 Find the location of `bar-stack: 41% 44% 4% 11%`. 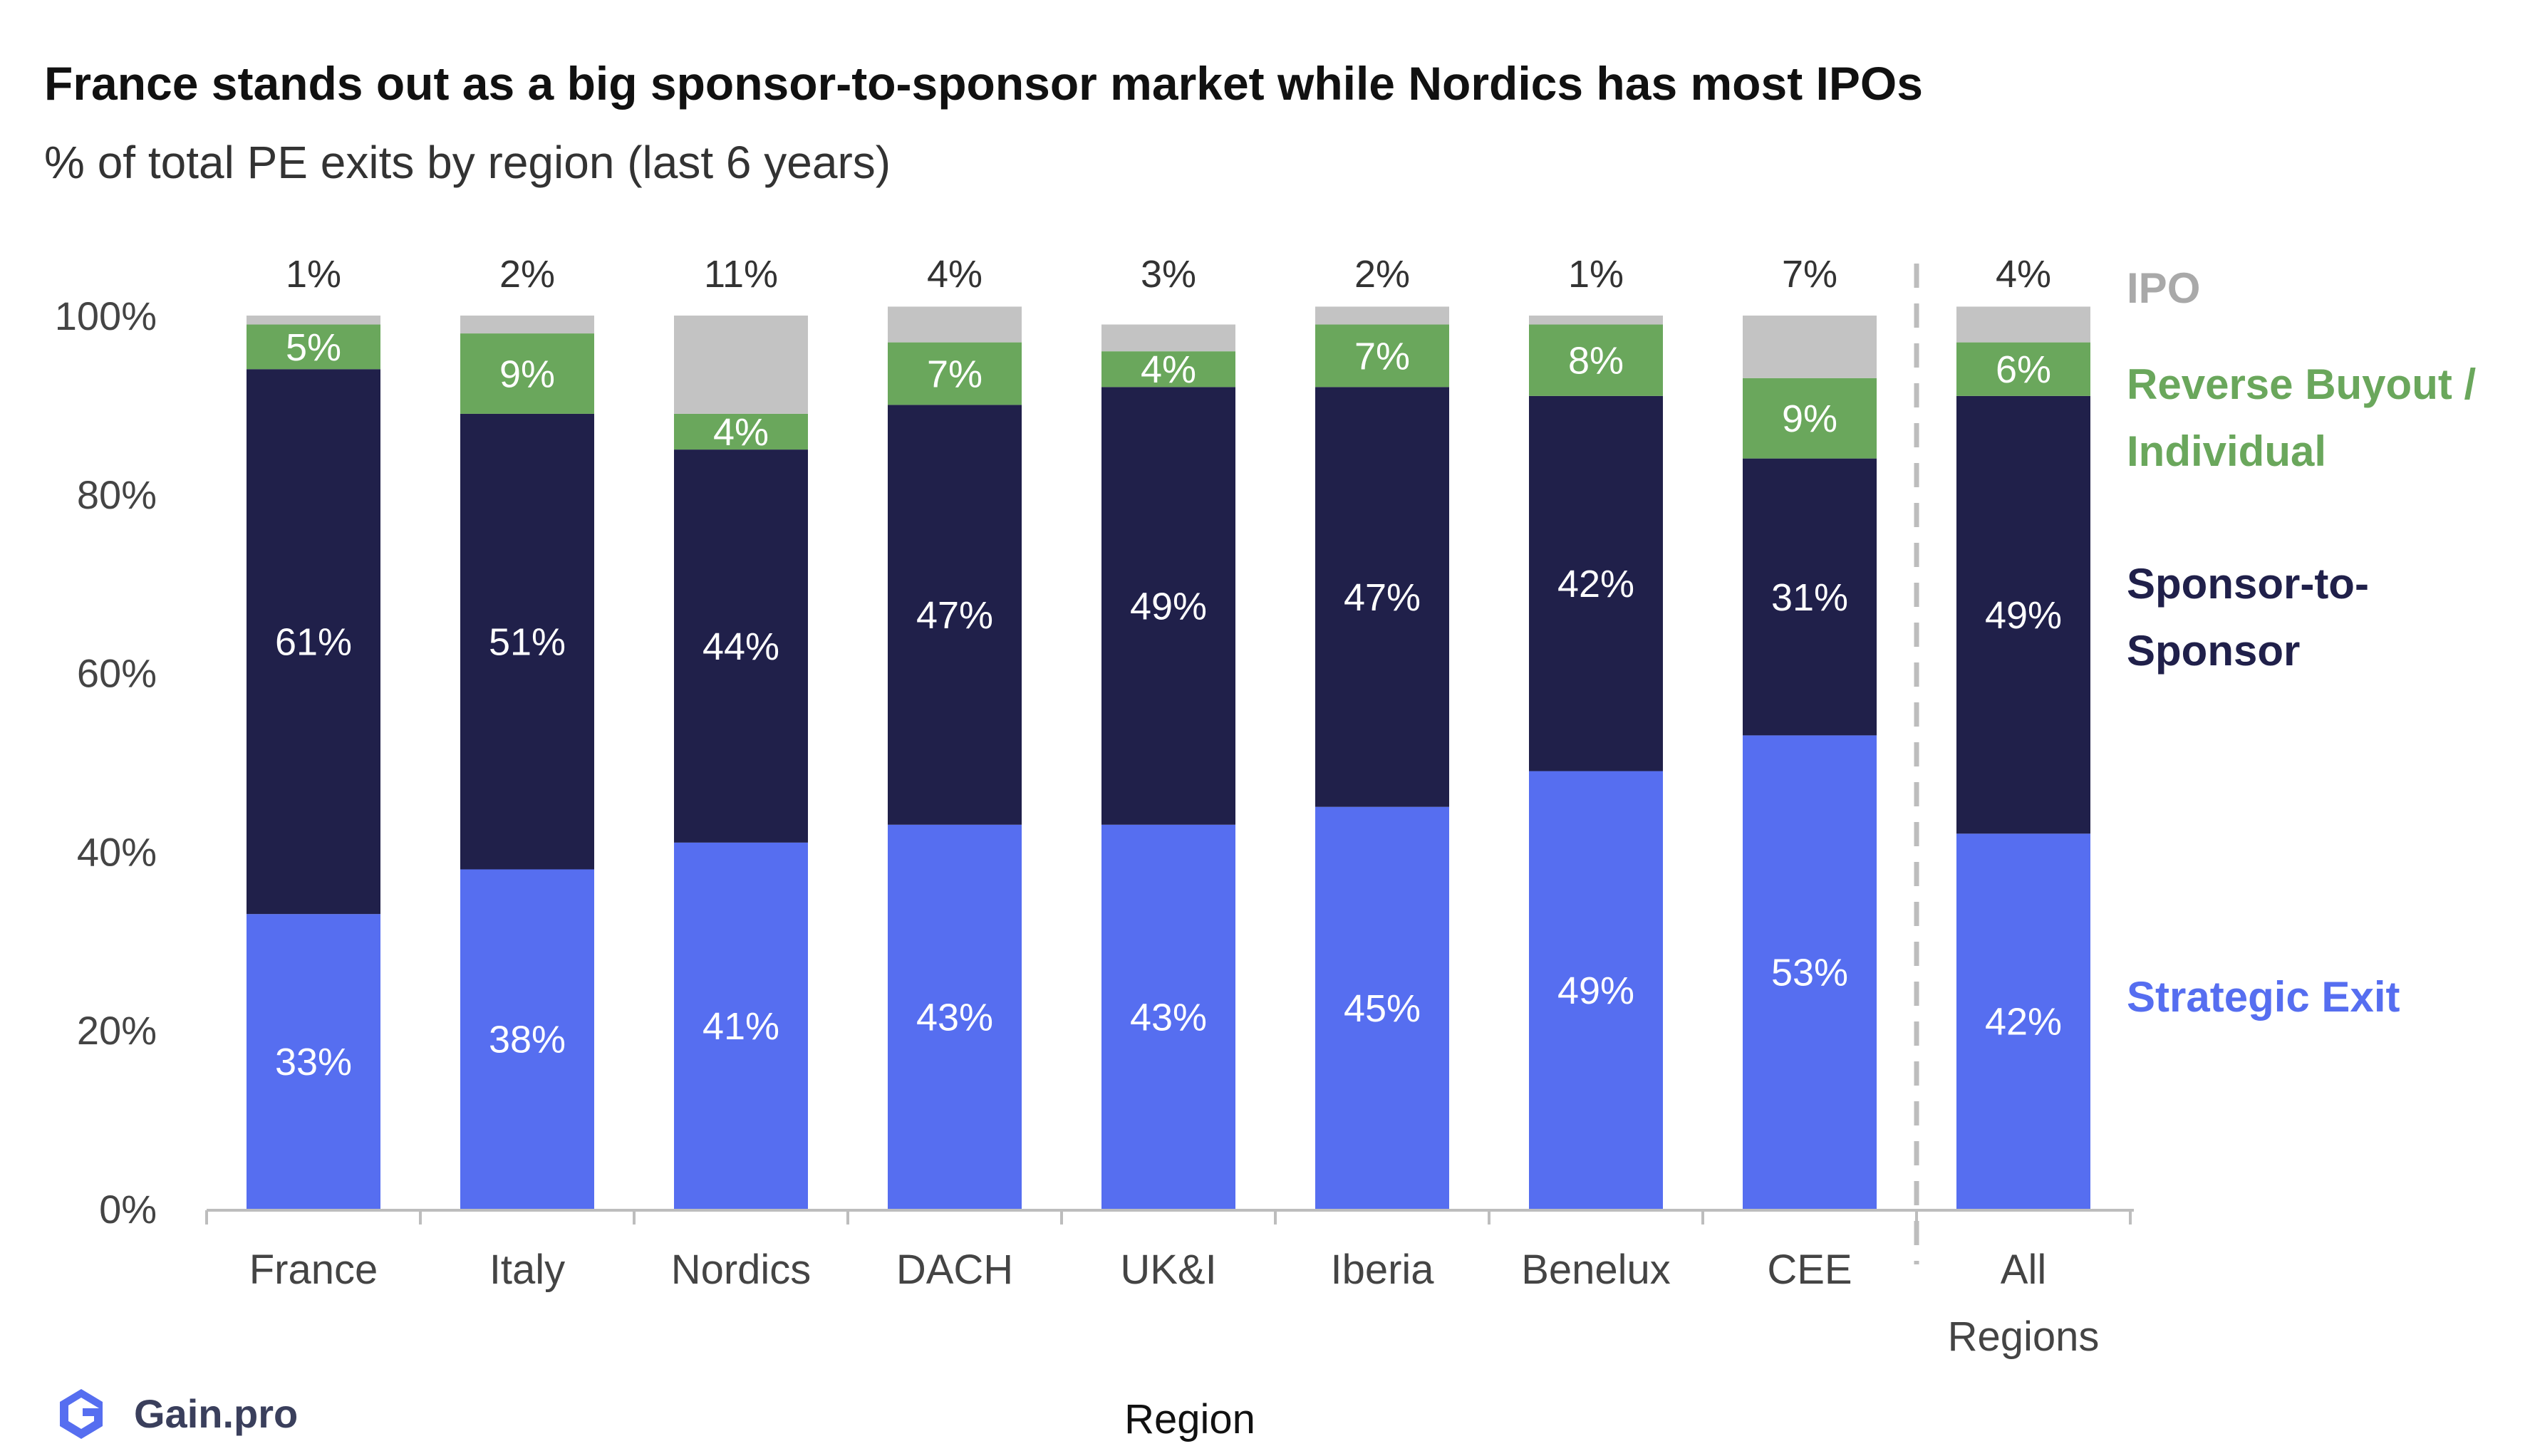

bar-stack: 41% 44% 4% 11% is located at coordinates (741, 731).